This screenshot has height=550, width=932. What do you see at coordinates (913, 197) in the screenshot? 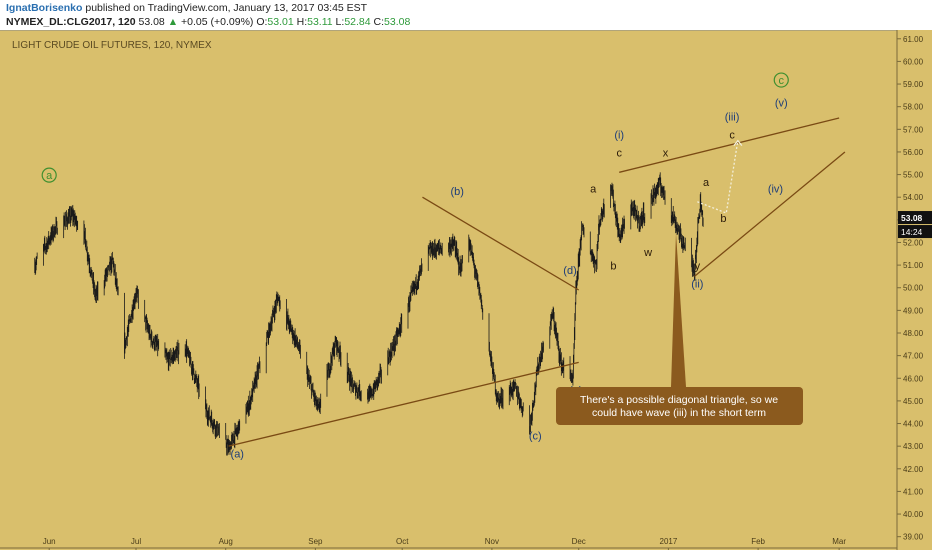
I see `y-tick-label: 54.00` at bounding box center [913, 197].